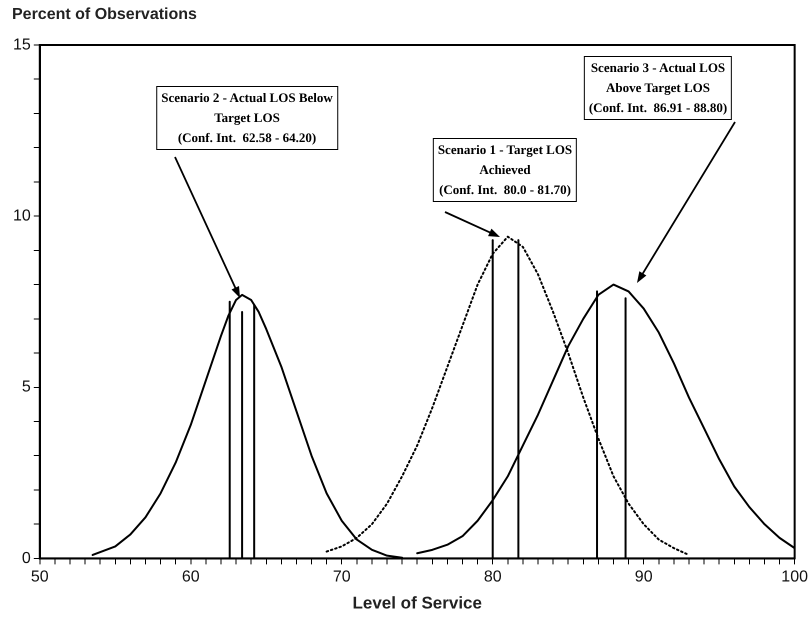  I want to click on x-tick-label: 70, so click(341, 577).